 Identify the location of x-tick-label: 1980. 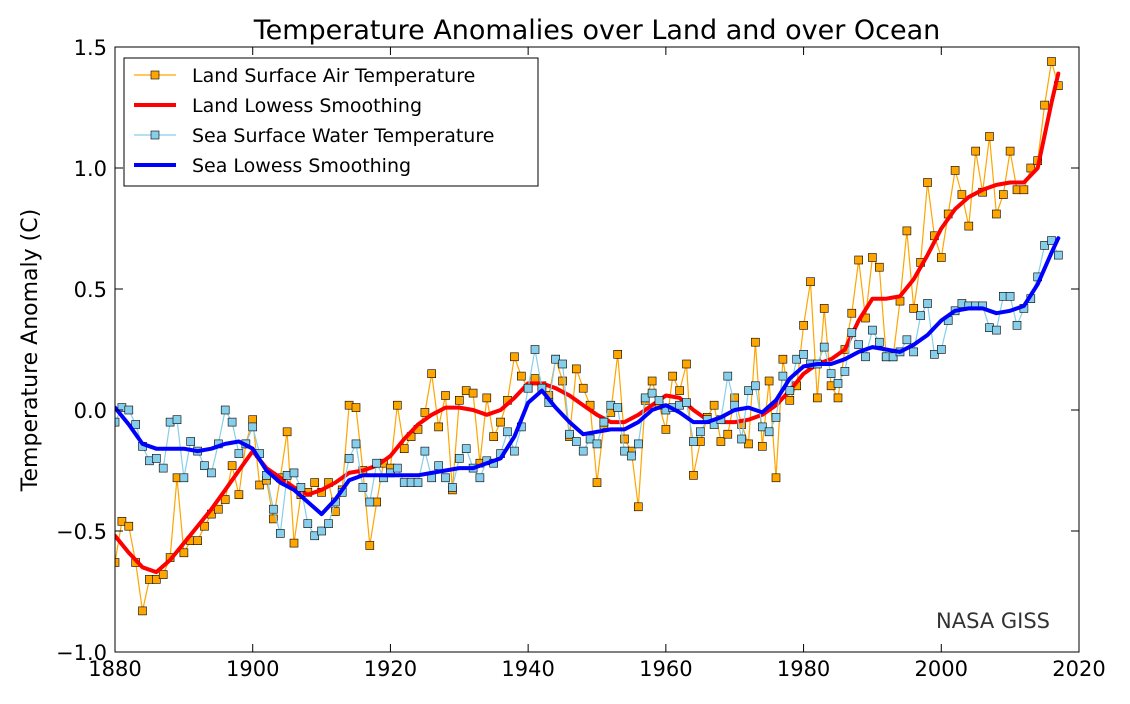
(803, 669).